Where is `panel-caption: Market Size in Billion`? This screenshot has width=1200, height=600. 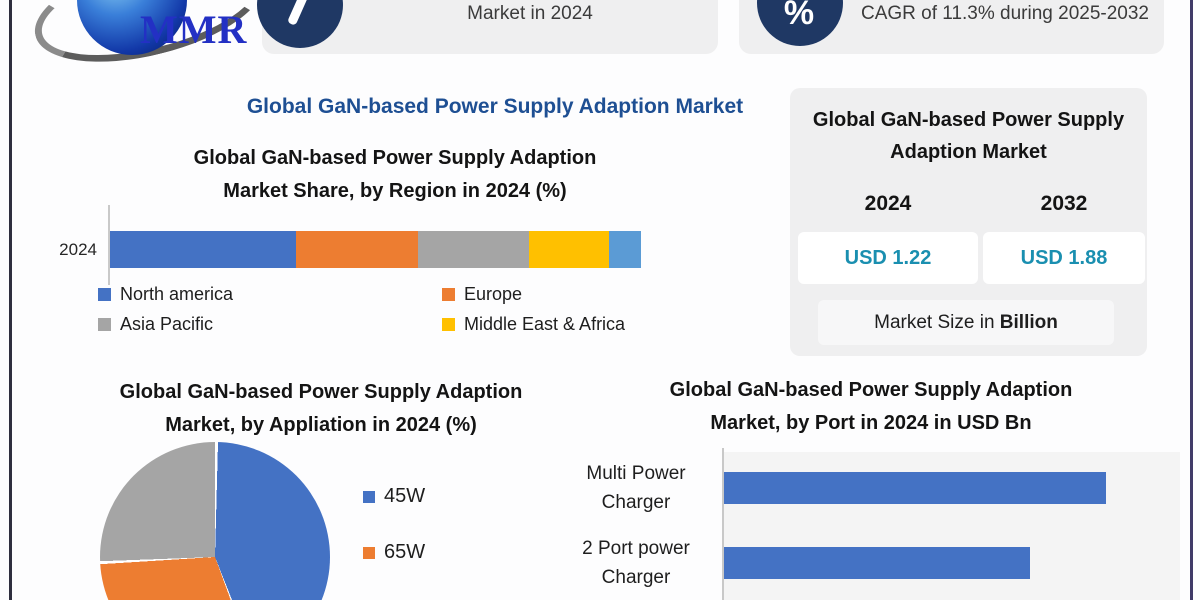
panel-caption: Market Size in Billion is located at coordinates (966, 322).